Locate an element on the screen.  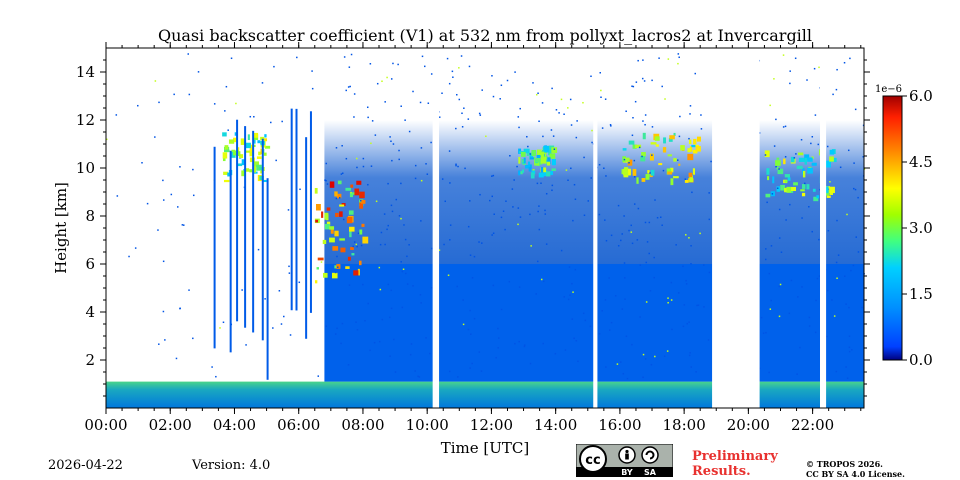
profile-streaks is located at coordinates (262, 244).